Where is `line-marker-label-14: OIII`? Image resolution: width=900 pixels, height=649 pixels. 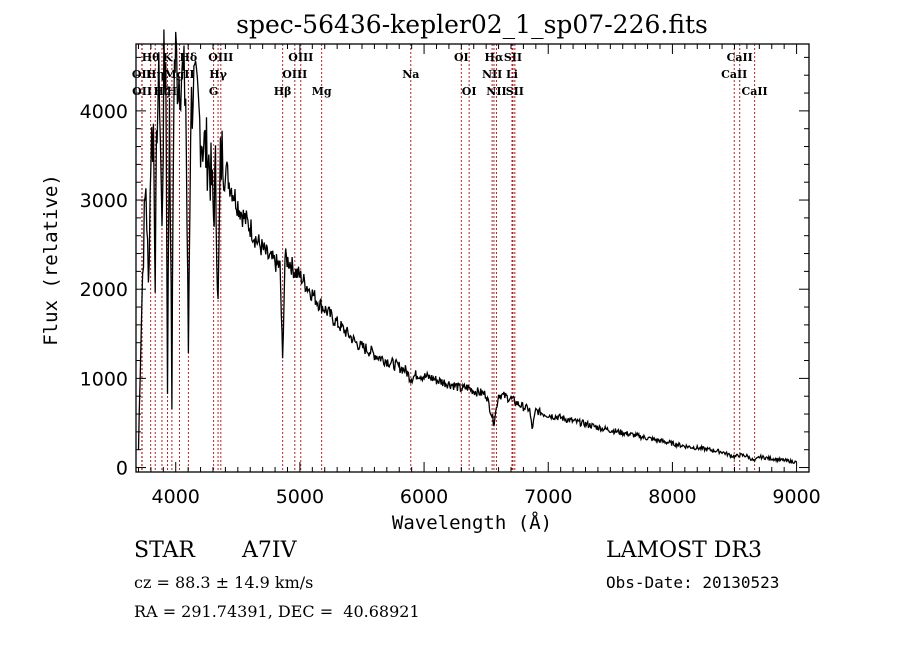
line-marker-label-14: OIII is located at coordinates (300, 57).